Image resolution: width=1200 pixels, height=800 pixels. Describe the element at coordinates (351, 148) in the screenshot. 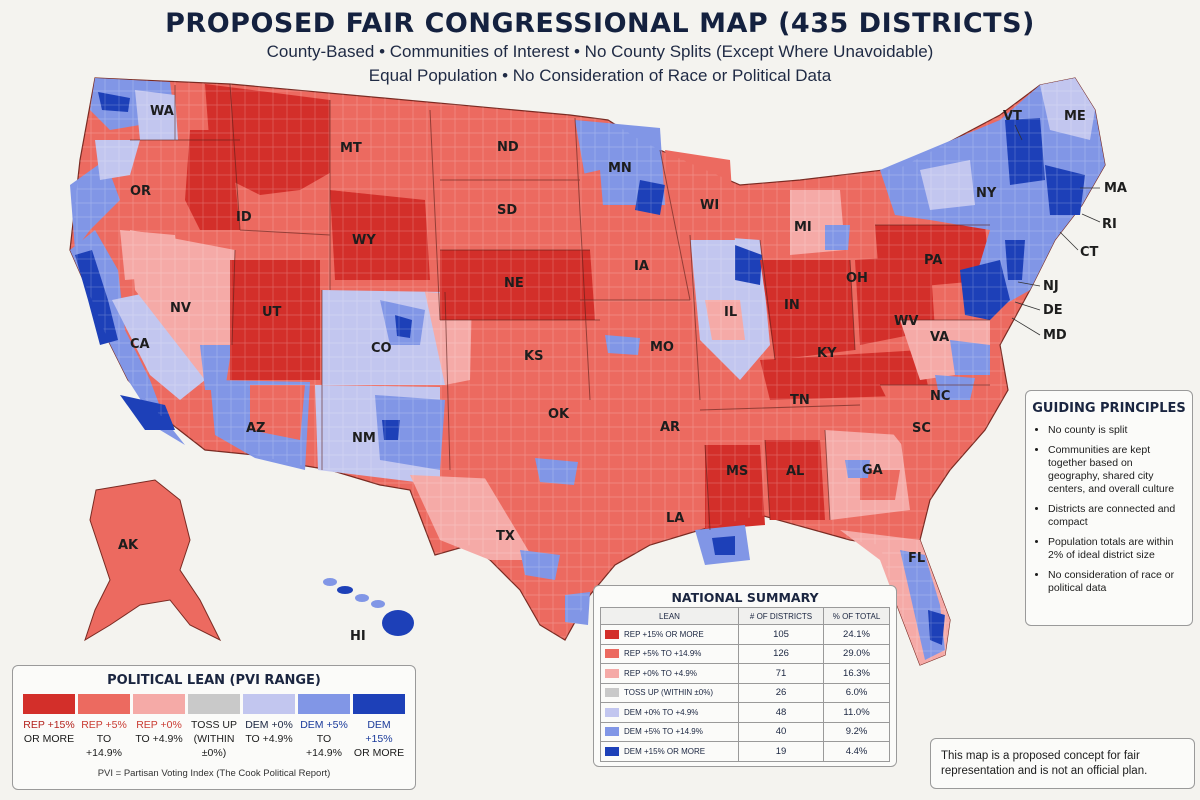

I see `state-label-mt: MT` at that location.